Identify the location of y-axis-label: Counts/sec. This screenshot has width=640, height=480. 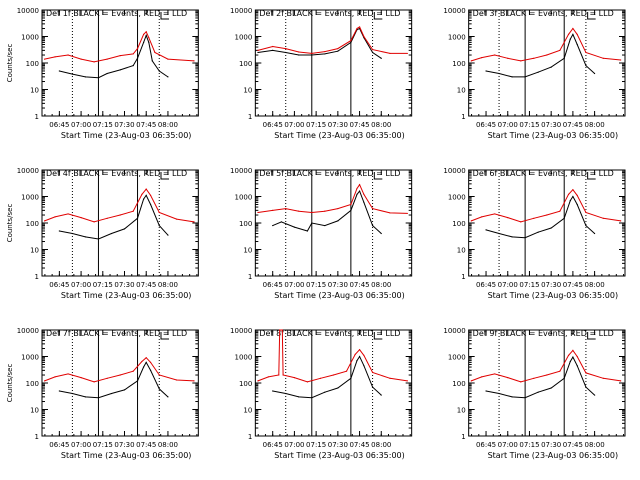
(10, 223).